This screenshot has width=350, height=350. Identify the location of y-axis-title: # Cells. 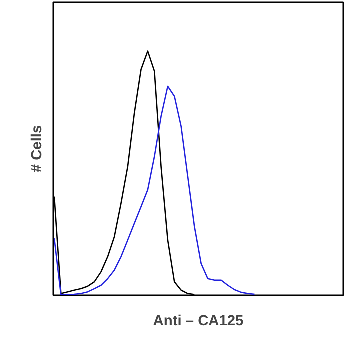
(38, 149).